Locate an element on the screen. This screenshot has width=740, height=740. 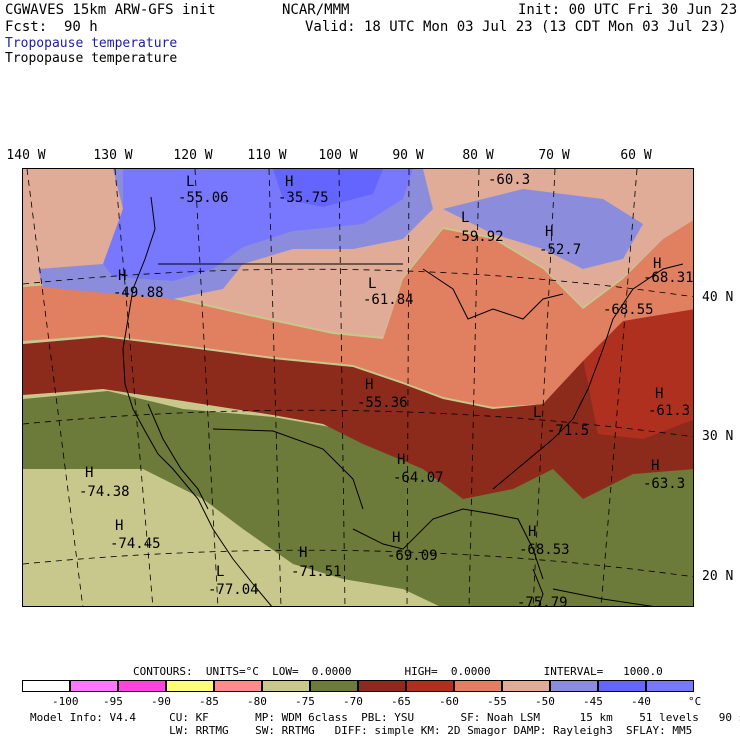
baja-peninsula is located at coordinates (178, 456).